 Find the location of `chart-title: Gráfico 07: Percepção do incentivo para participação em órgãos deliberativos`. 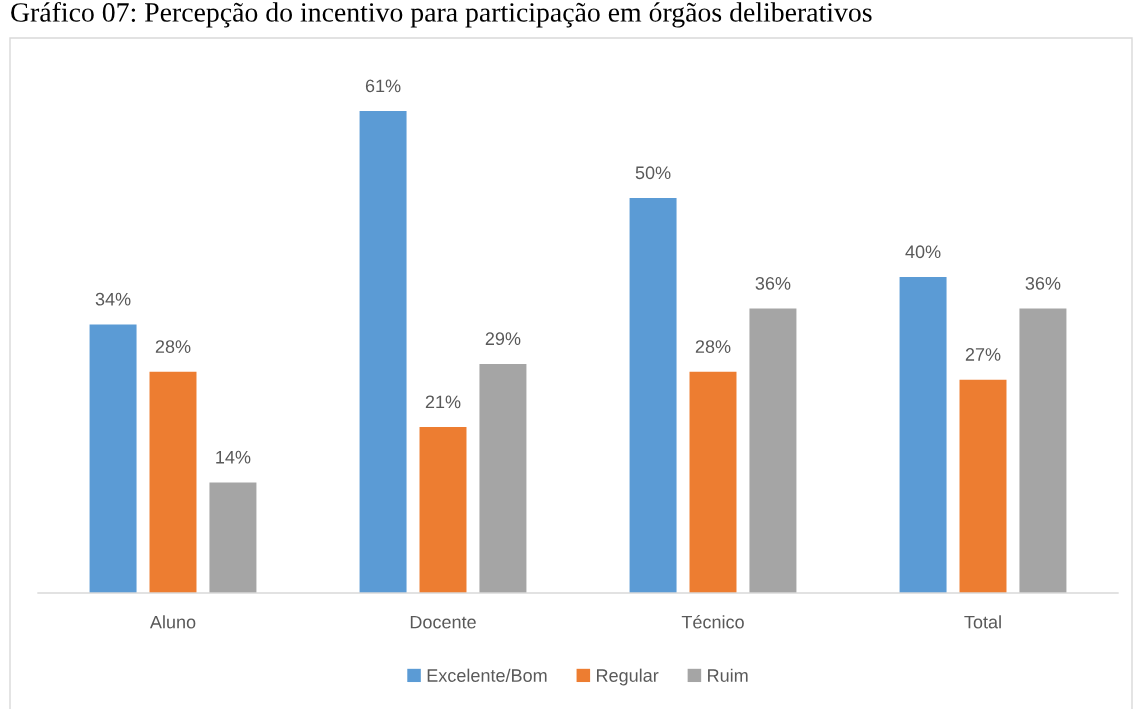

chart-title: Gráfico 07: Percepção do incentivo para participação em órgãos deliberativos is located at coordinates (441, 15).